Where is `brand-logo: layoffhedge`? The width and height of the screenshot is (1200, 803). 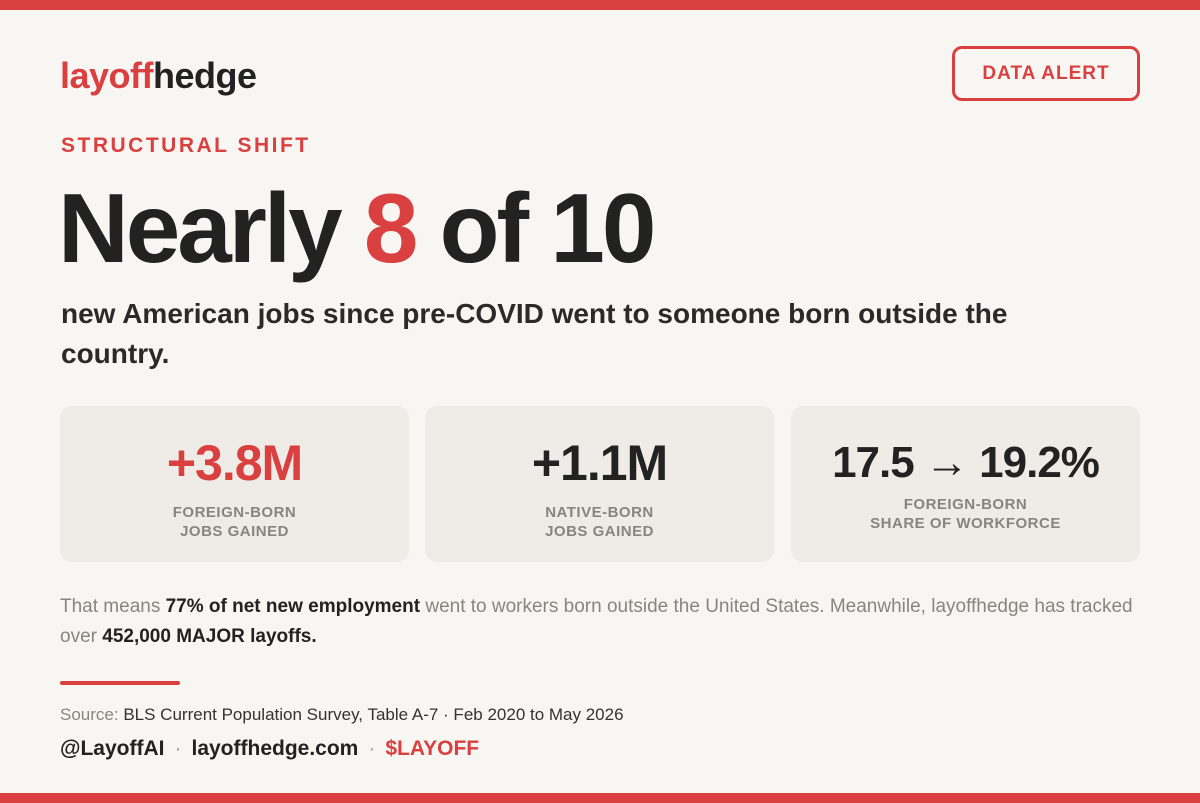
brand-logo: layoffhedge is located at coordinates (158, 76).